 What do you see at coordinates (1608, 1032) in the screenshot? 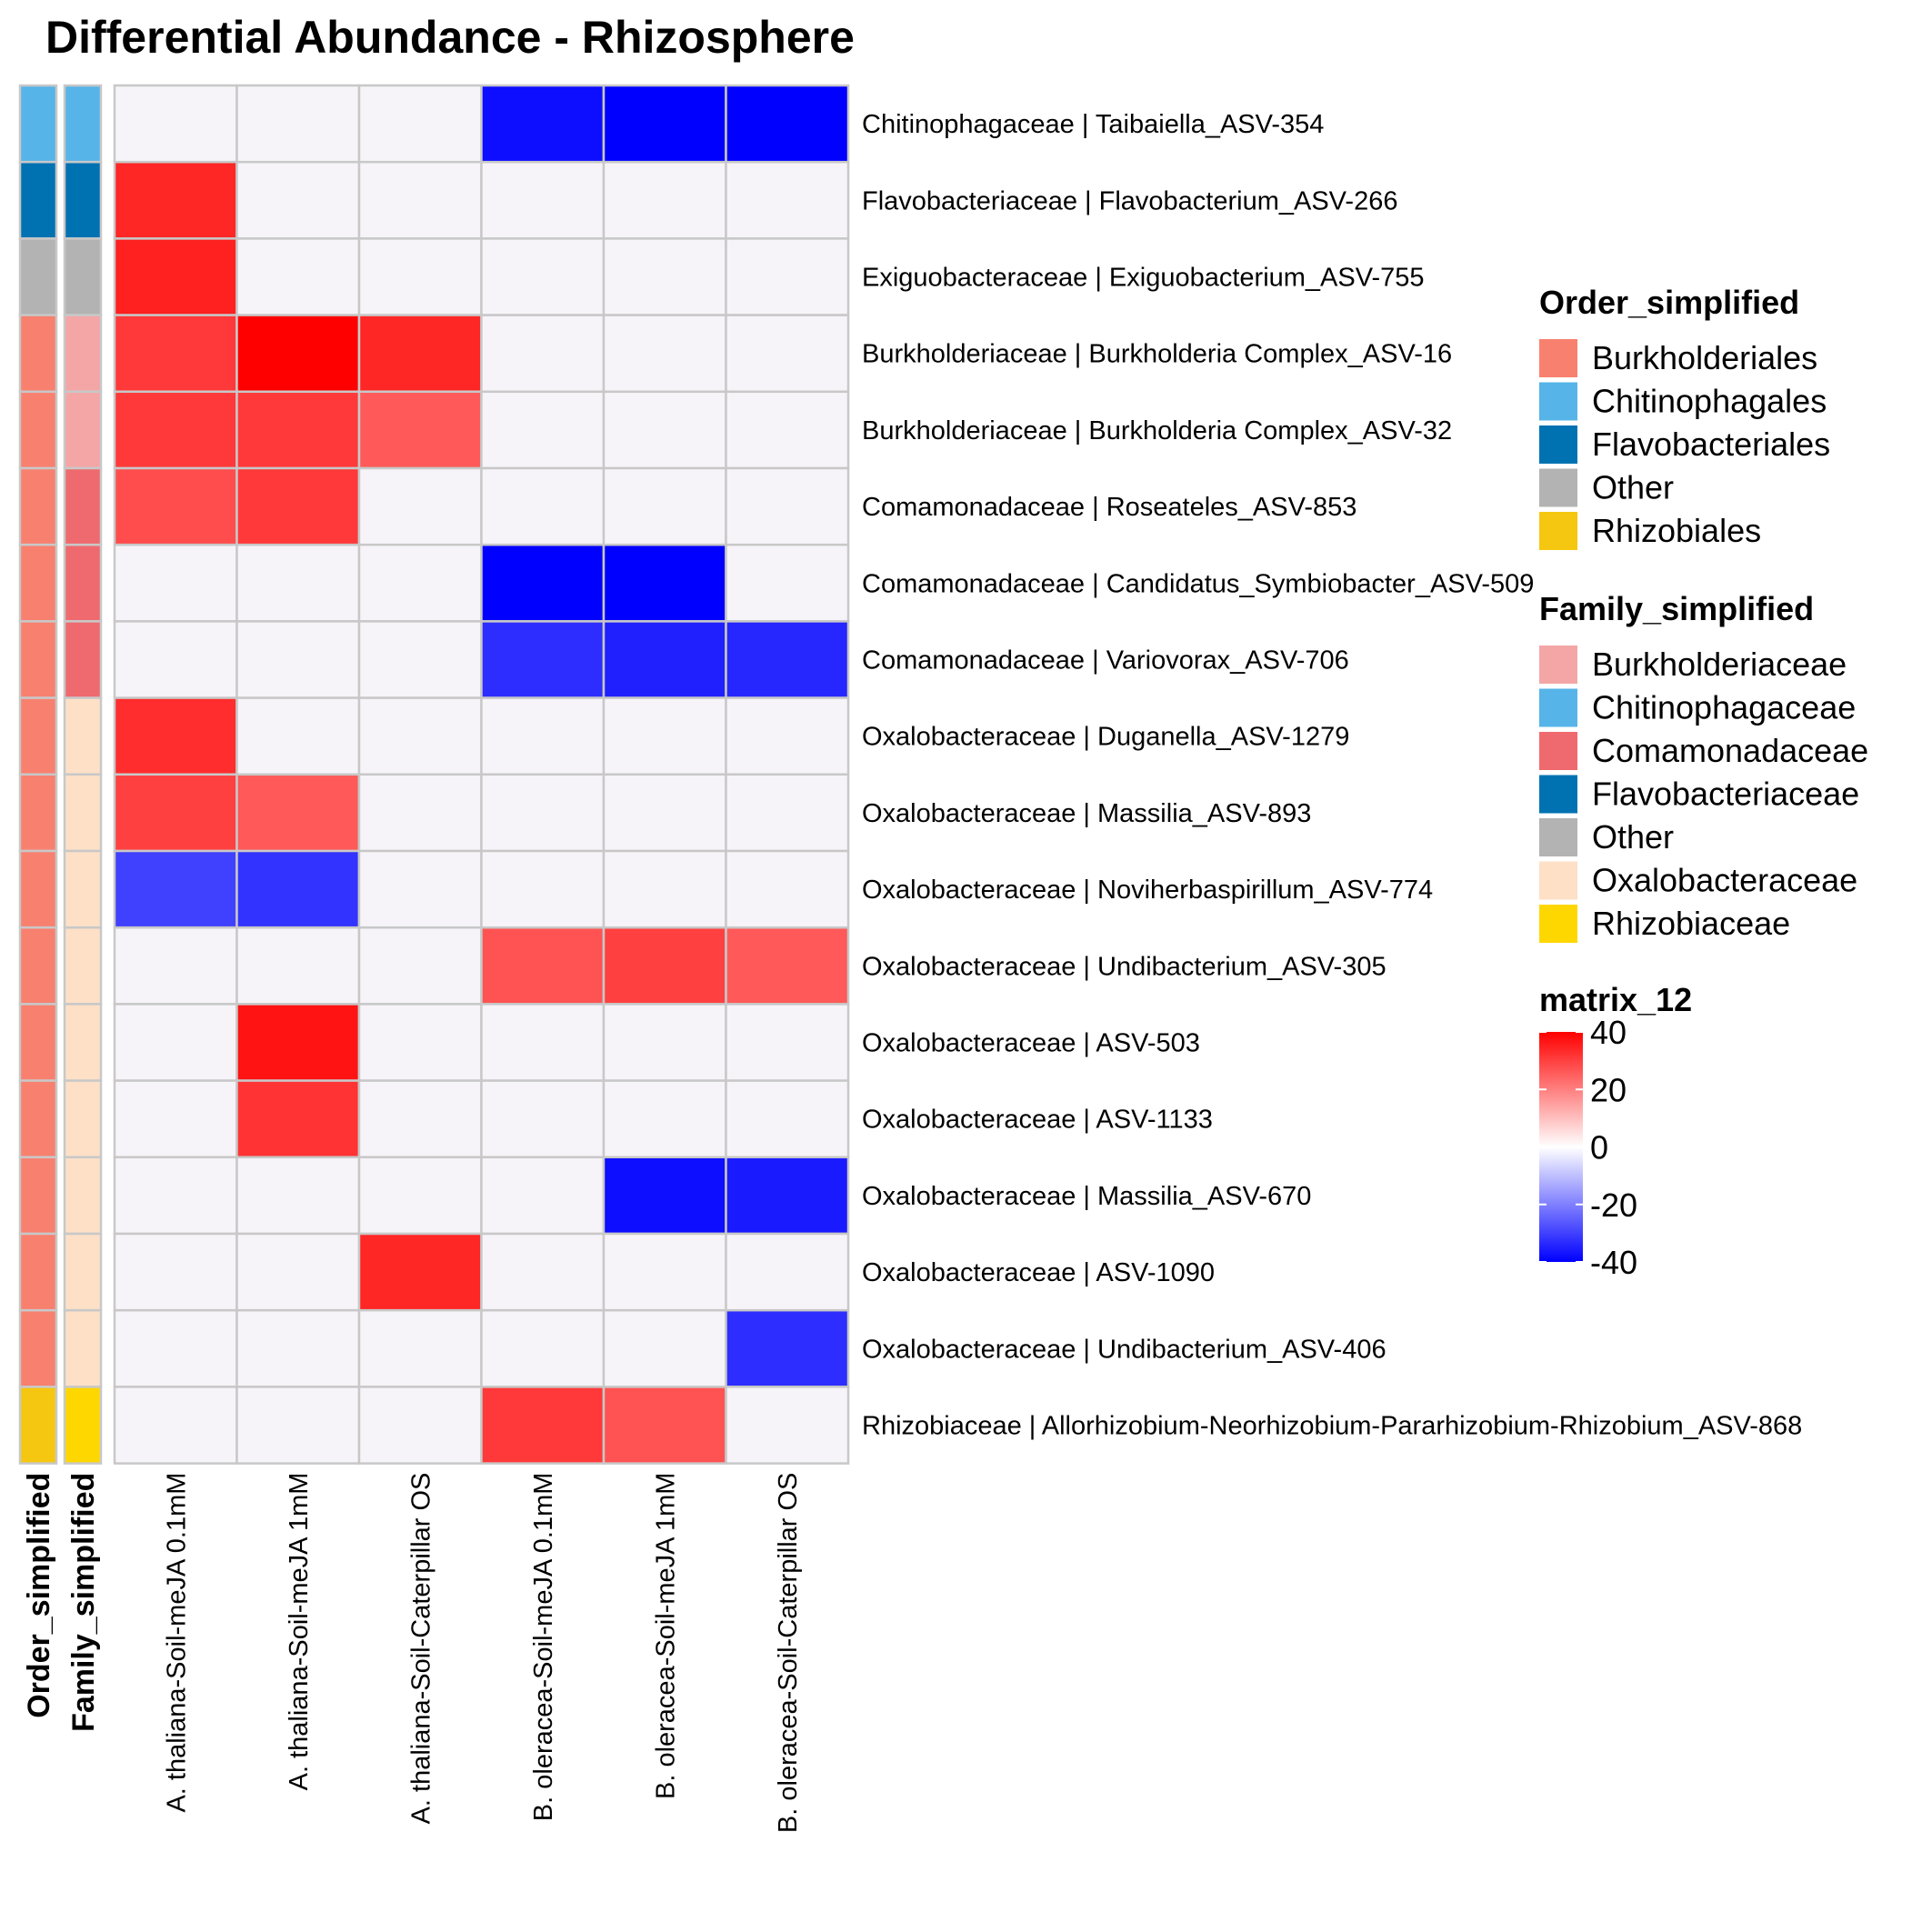
I see `colorbar-tick-label: 40` at bounding box center [1608, 1032].